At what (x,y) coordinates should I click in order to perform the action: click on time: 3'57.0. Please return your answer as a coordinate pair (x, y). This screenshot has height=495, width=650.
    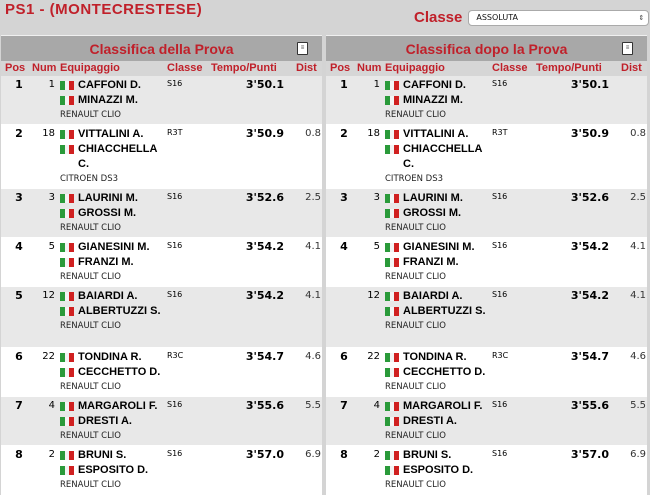
    Looking at the image, I should click on (589, 454).